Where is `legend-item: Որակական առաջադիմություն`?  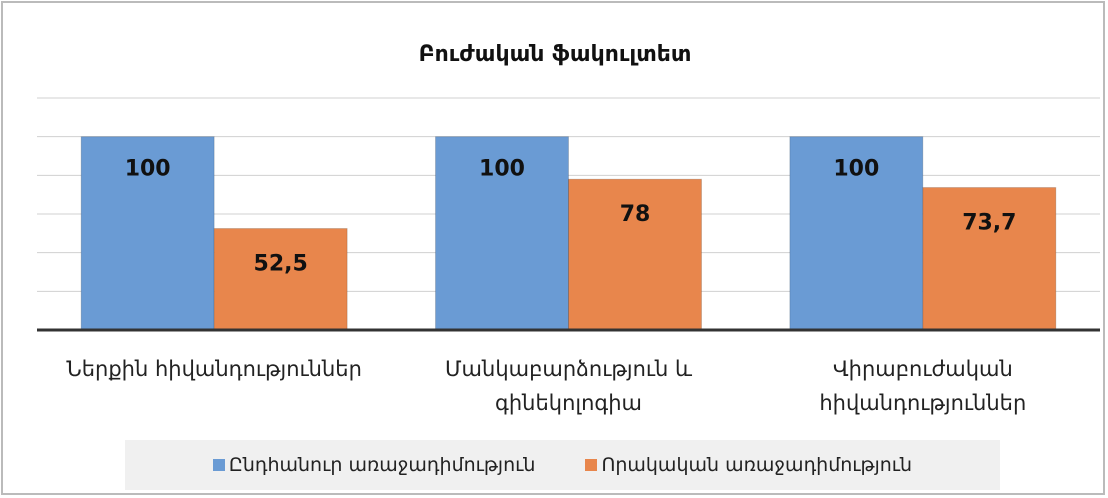 legend-item: Որակական առաջադիմություն is located at coordinates (748, 465).